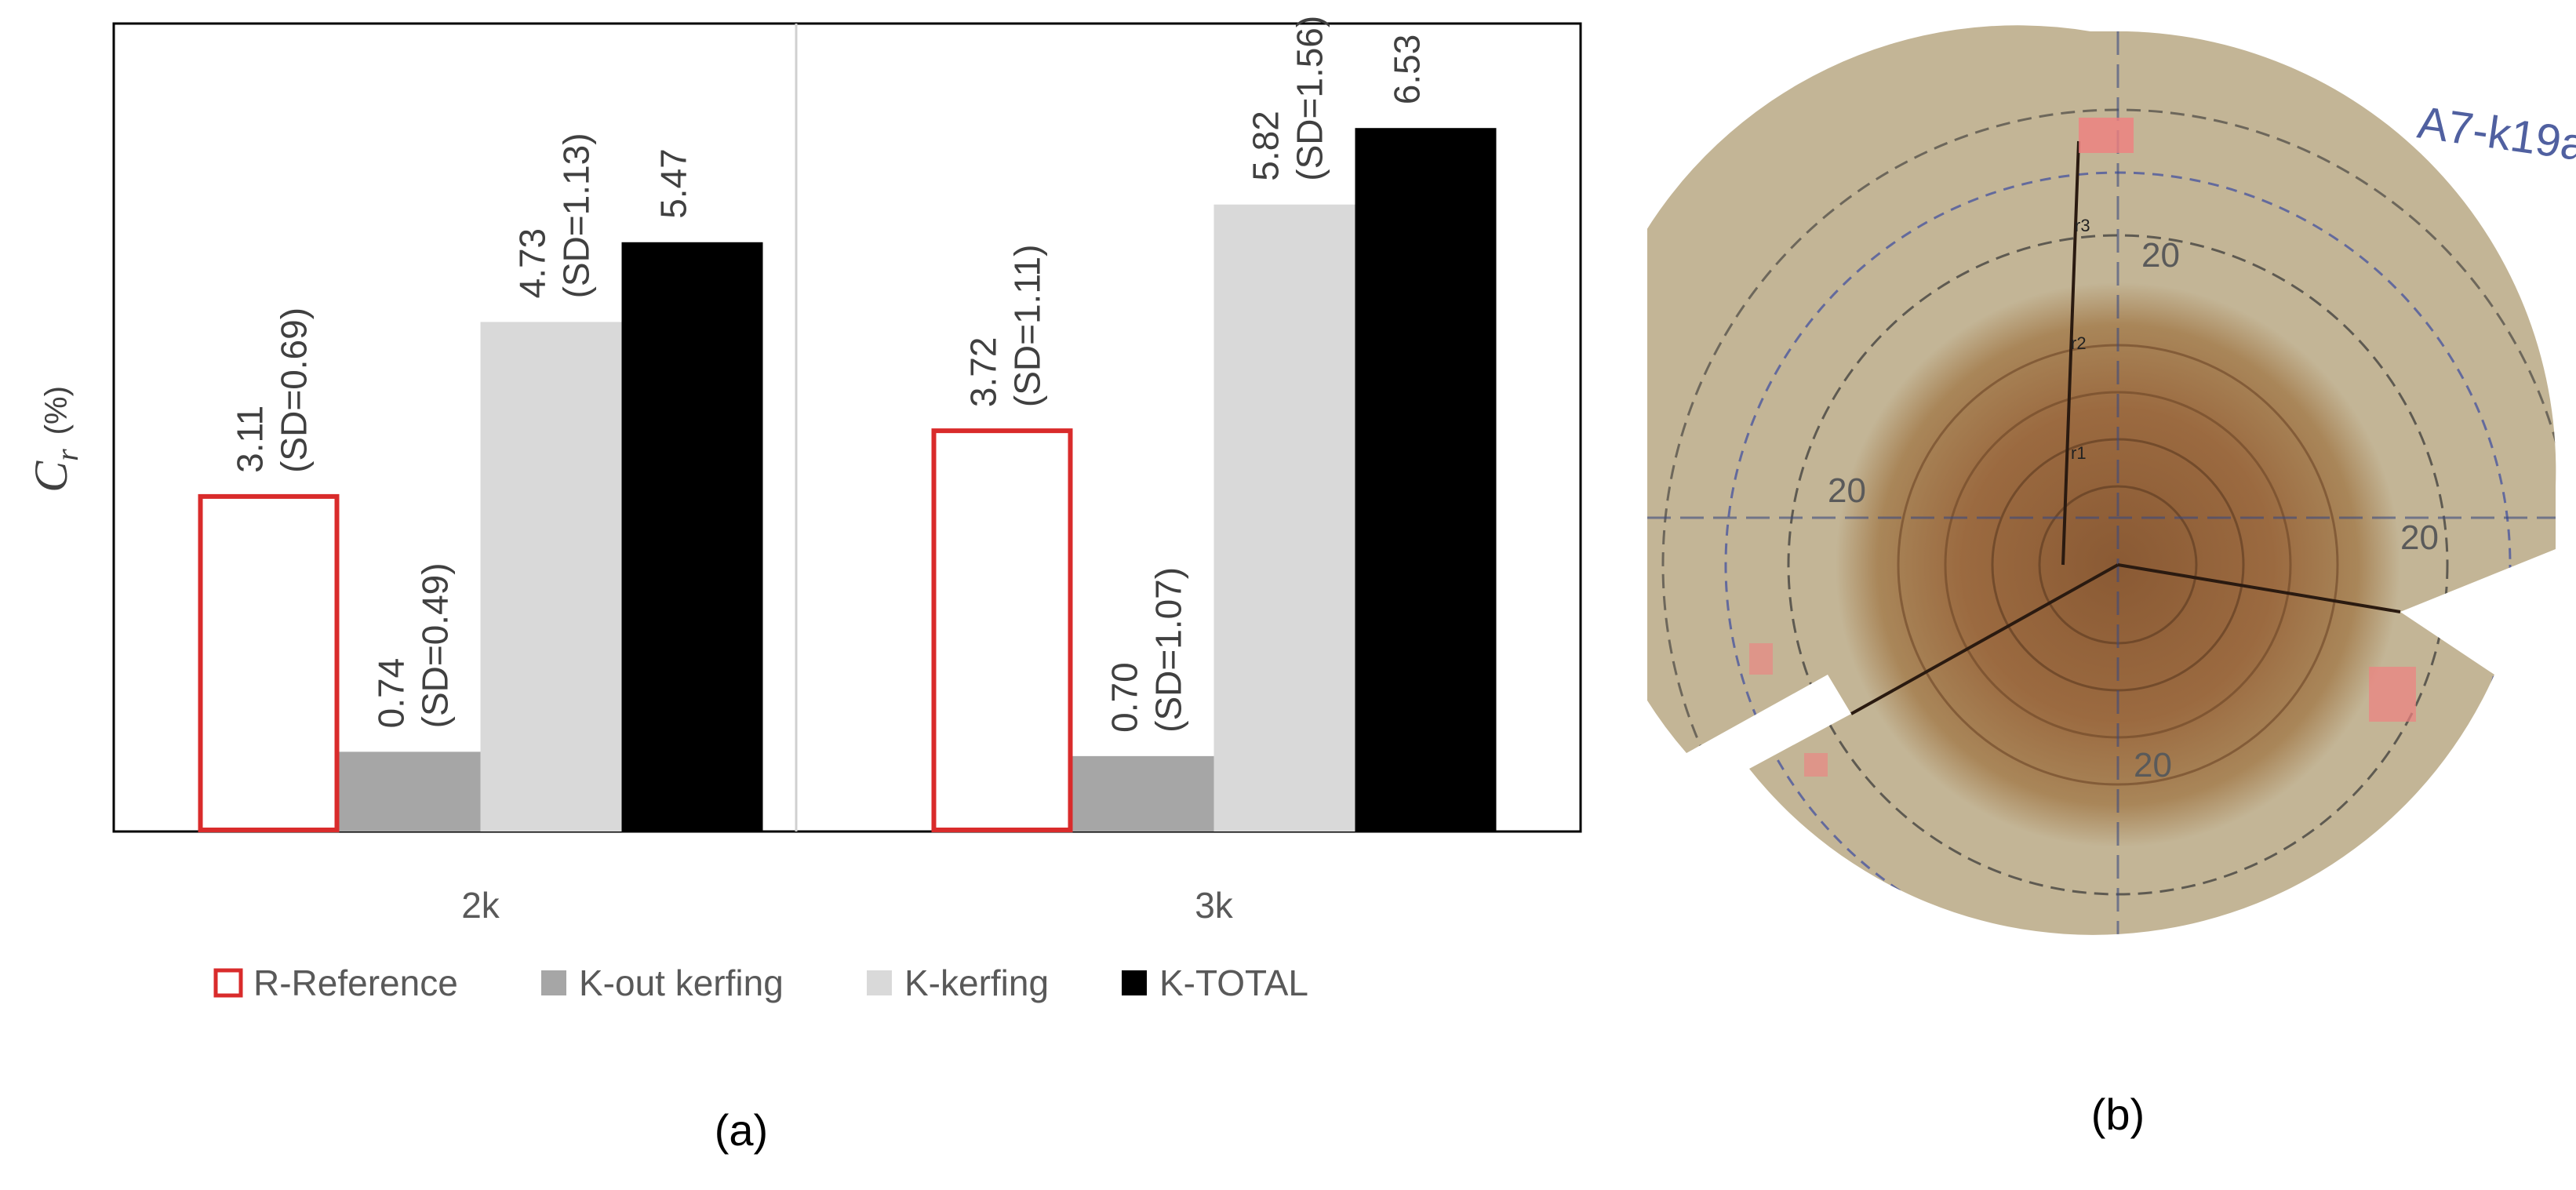 This screenshot has height=1190, width=2576. Describe the element at coordinates (741, 1130) in the screenshot. I see `panel-label-a: (a)` at that location.